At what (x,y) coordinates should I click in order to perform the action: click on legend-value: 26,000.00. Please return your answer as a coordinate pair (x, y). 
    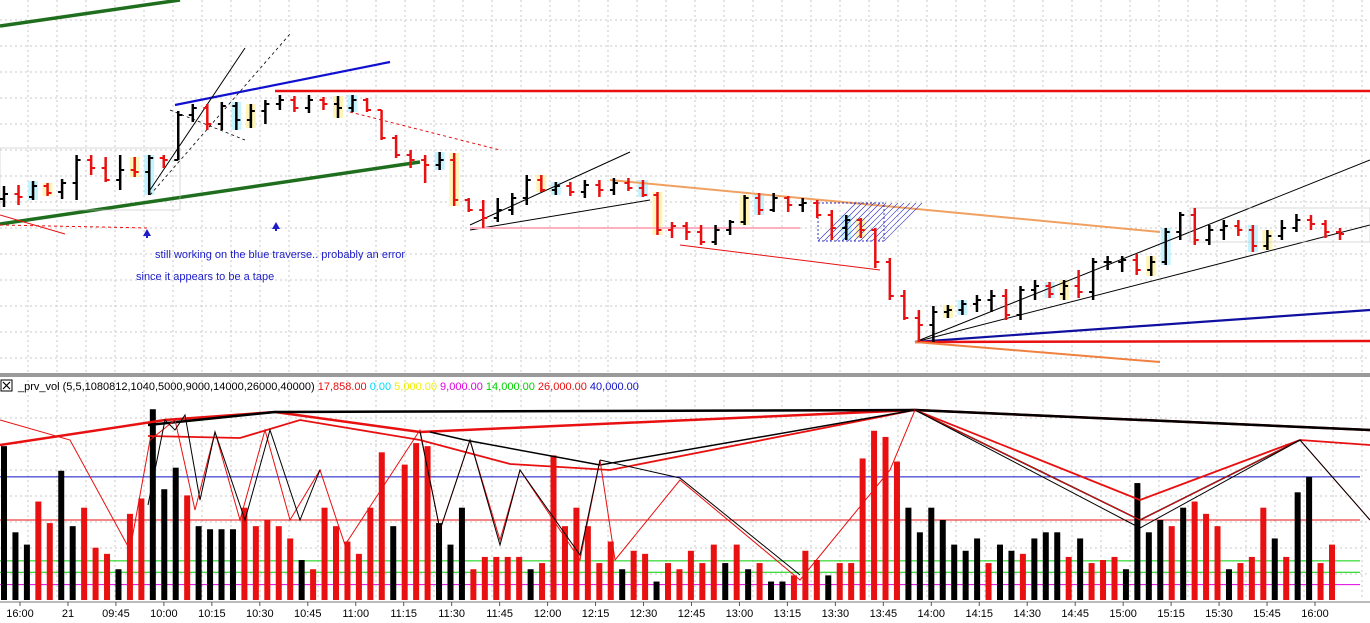
    Looking at the image, I should click on (564, 387).